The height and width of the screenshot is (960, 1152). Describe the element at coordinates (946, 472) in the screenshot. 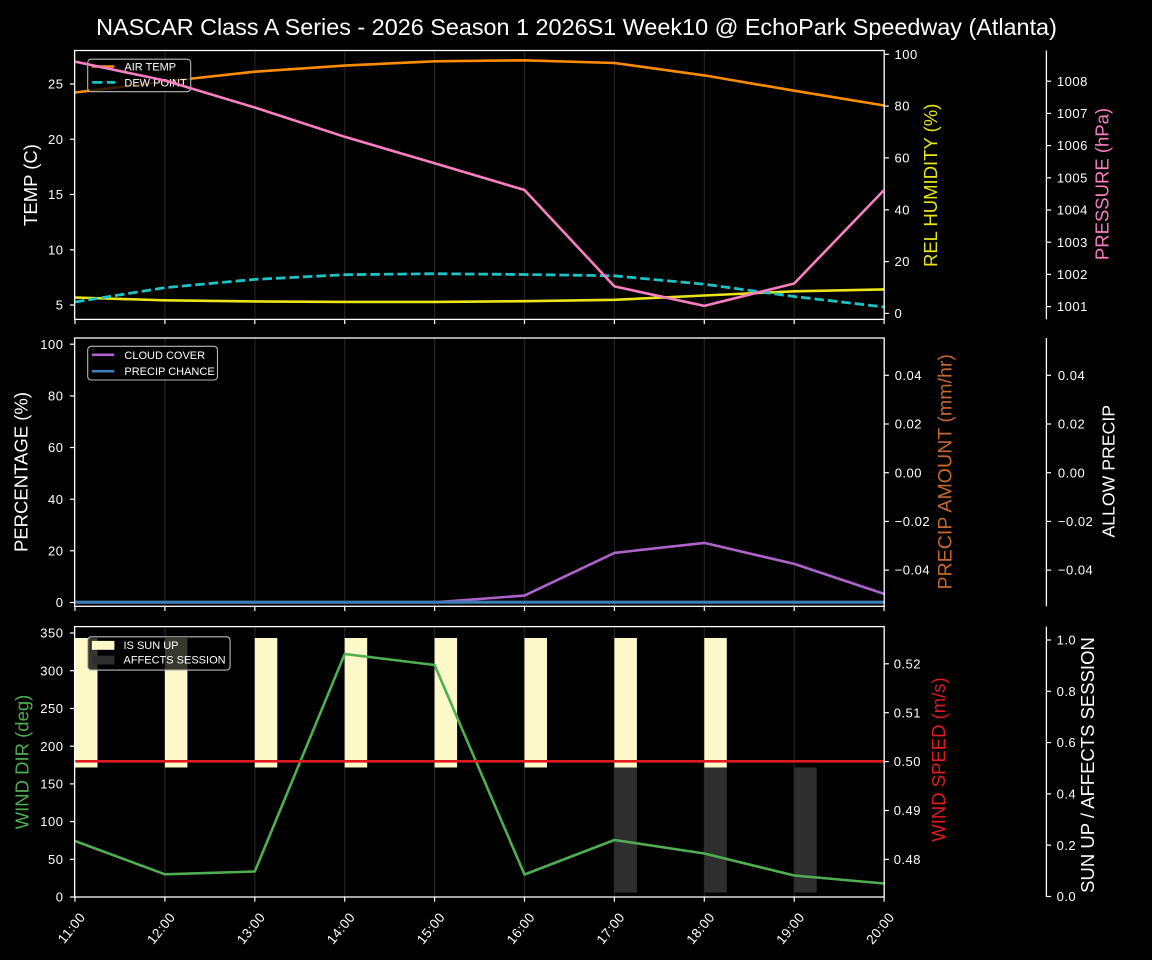

I see `svg-text: PRECIP AMOUNT (mm/hr)` at that location.